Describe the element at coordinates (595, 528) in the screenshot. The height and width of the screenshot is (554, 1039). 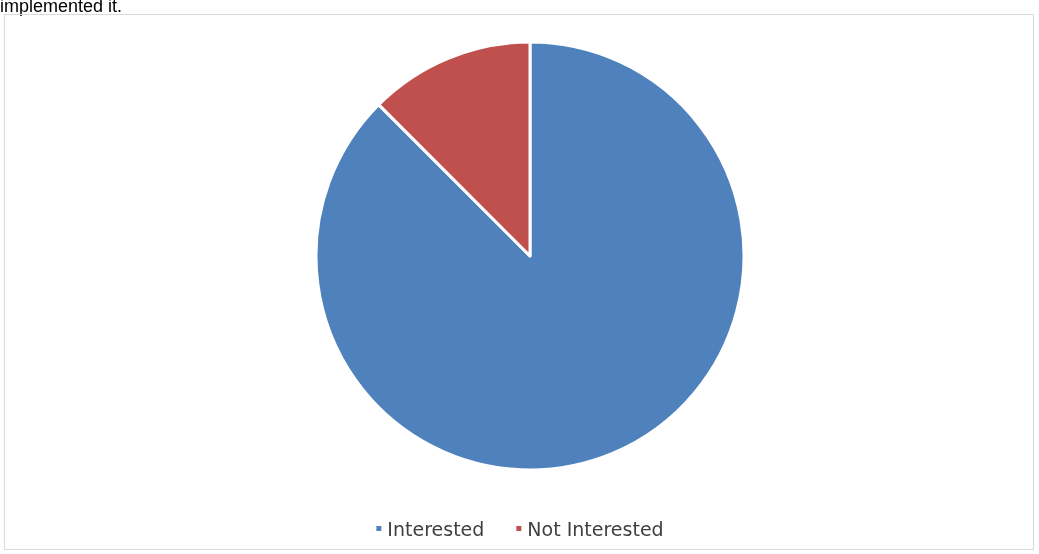
I see `legend-label: Not Interested` at that location.